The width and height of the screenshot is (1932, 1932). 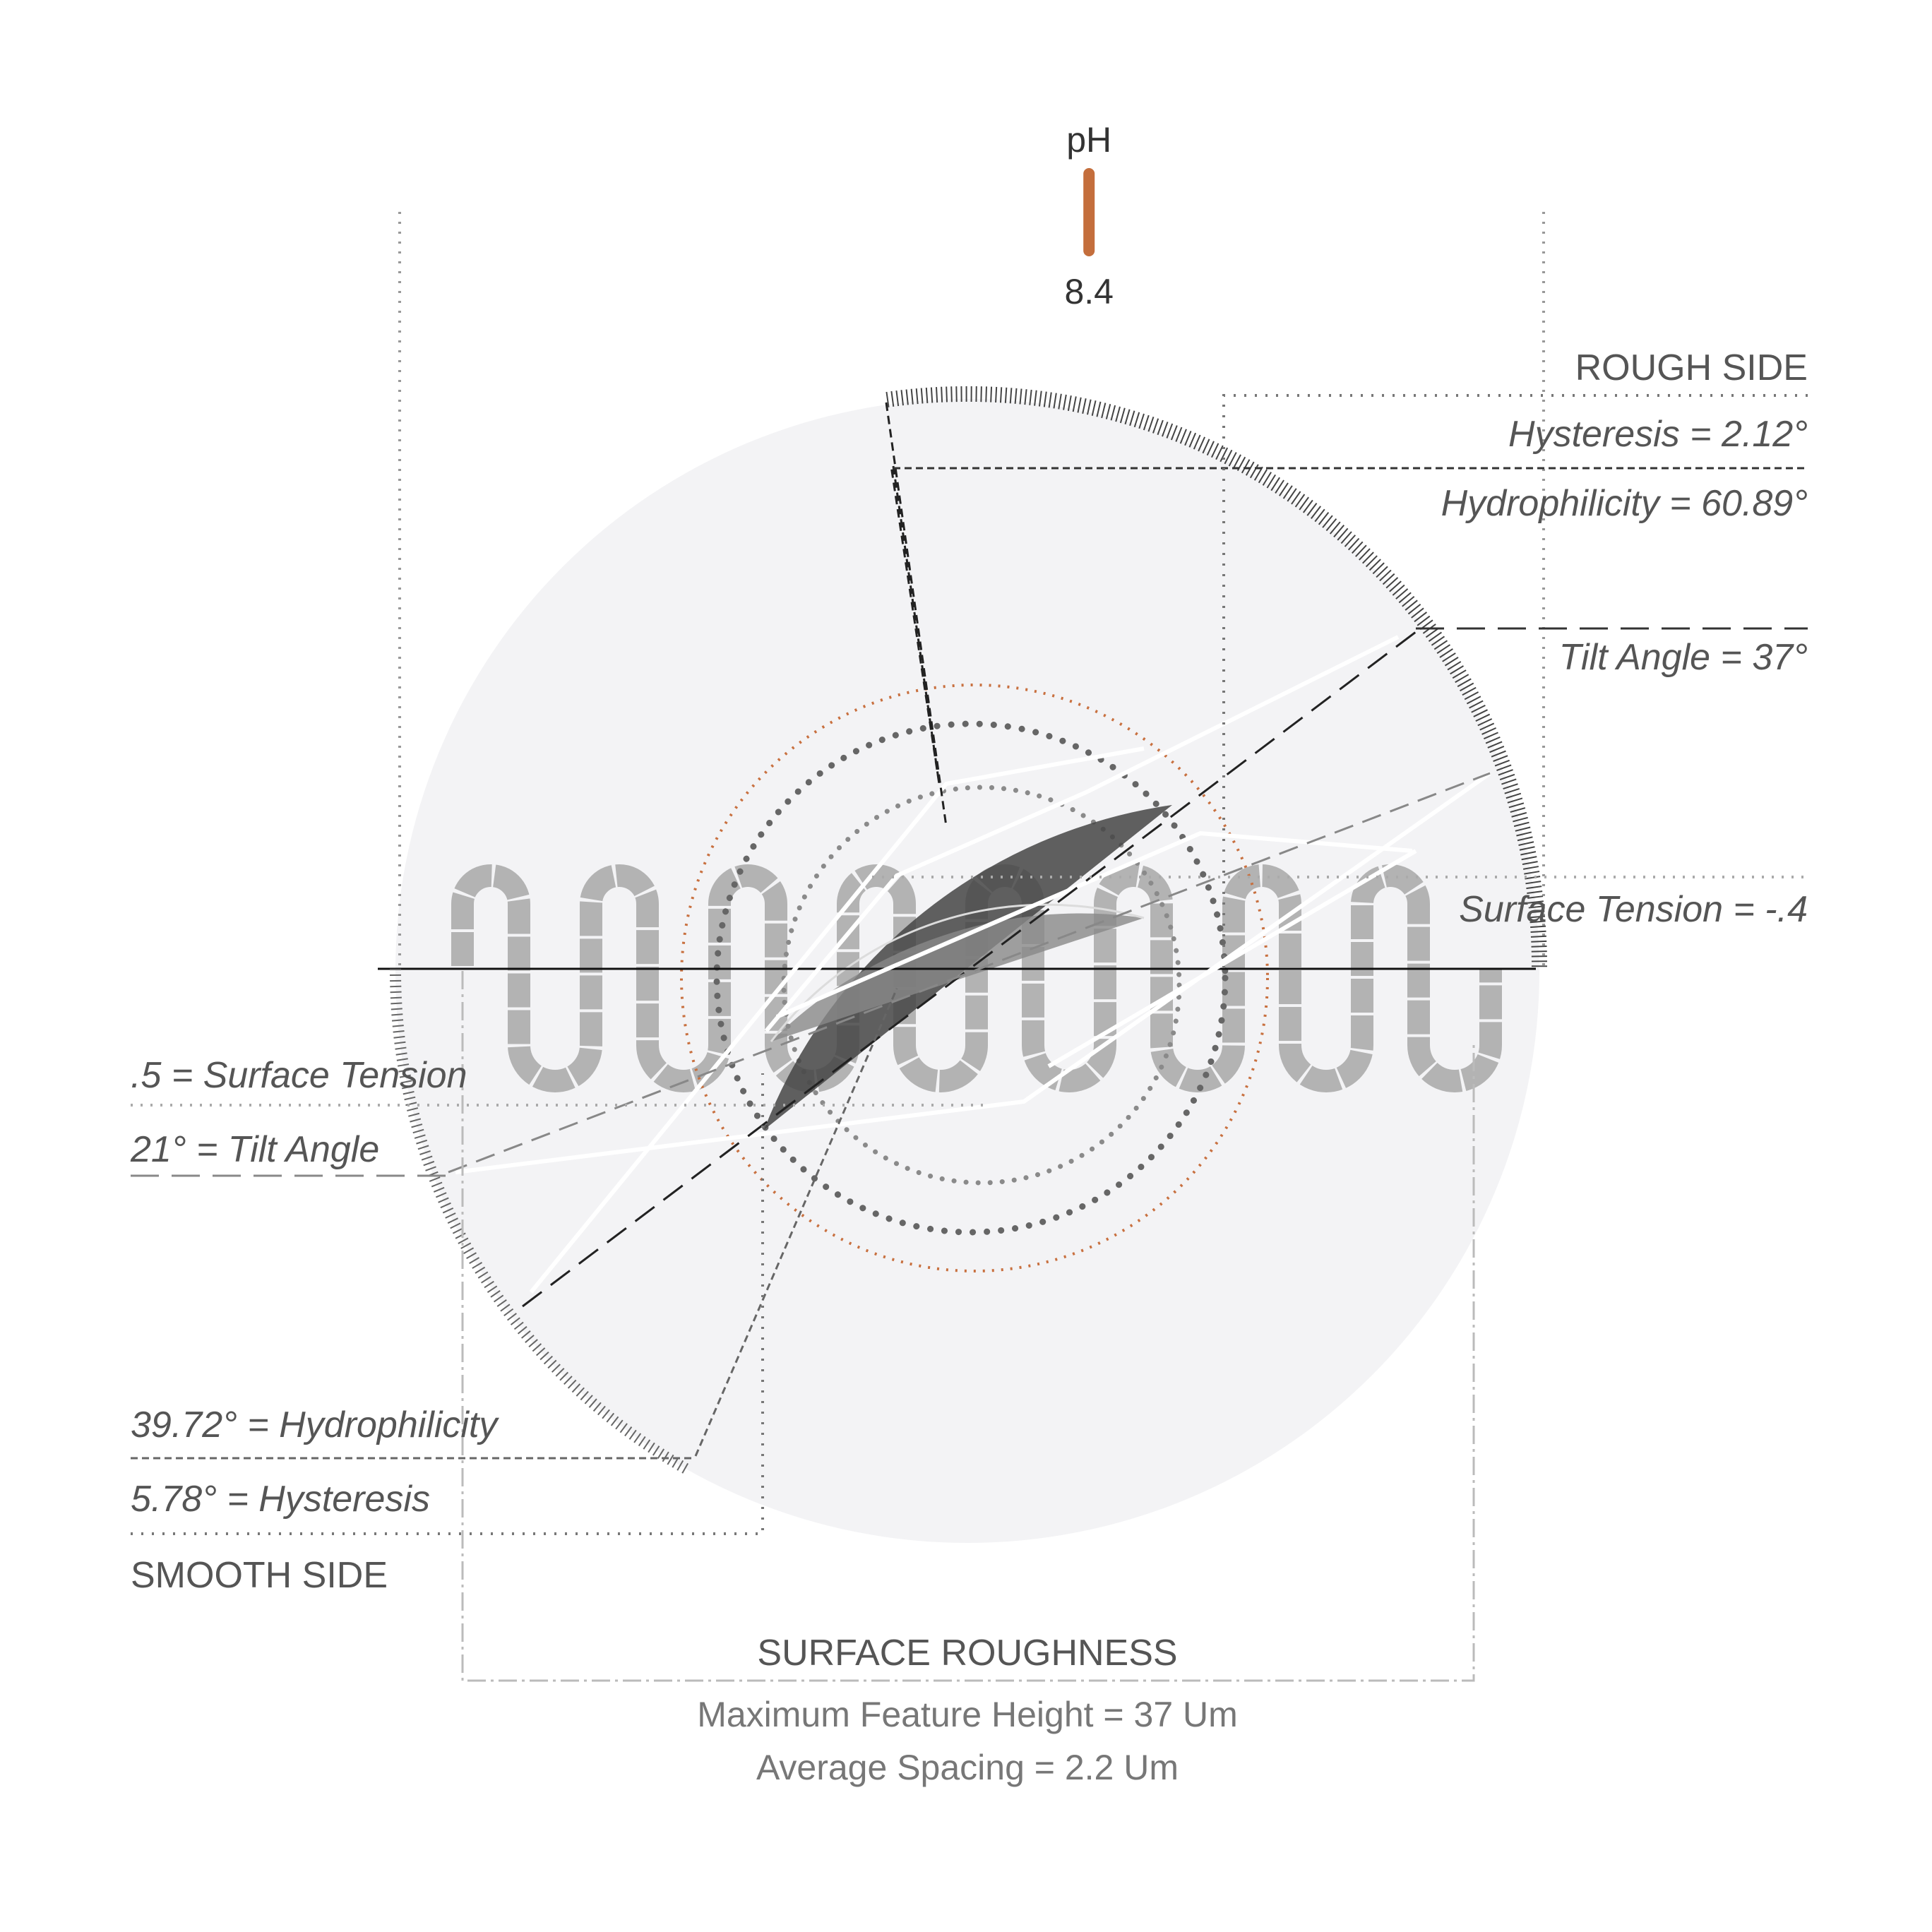 I want to click on max-feature-height-label: Maximum Feature Height = 37 Um, so click(x=967, y=1714).